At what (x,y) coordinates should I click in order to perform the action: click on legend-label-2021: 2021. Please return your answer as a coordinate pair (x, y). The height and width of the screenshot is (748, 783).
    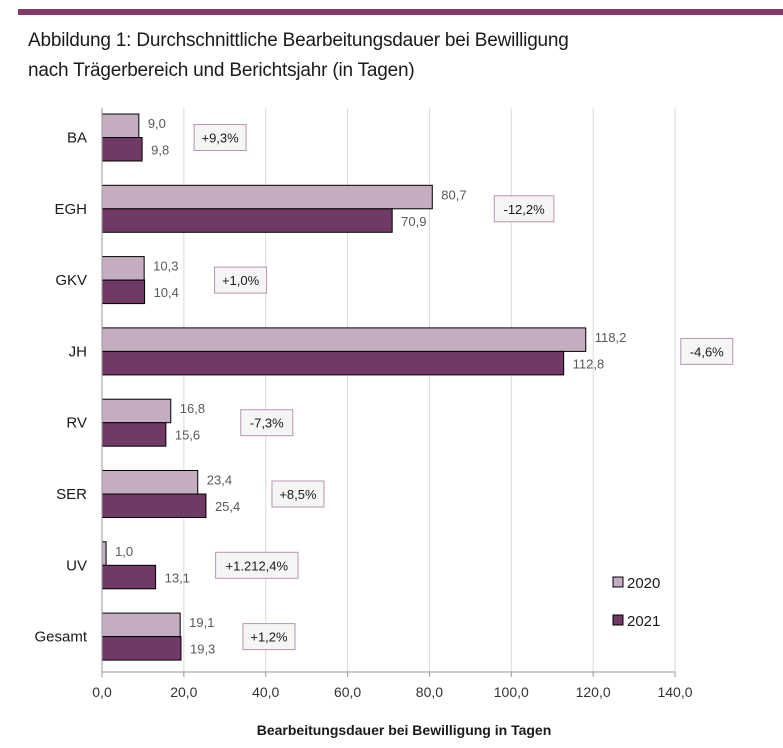
    Looking at the image, I should click on (643, 621).